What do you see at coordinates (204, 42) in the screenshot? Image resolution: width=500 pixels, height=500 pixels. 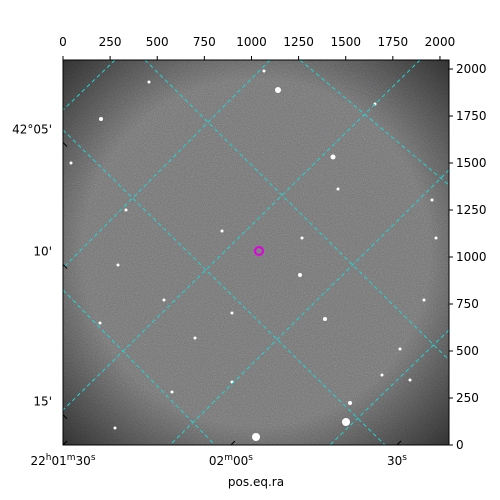 I see `x-tick-label: 750` at bounding box center [204, 42].